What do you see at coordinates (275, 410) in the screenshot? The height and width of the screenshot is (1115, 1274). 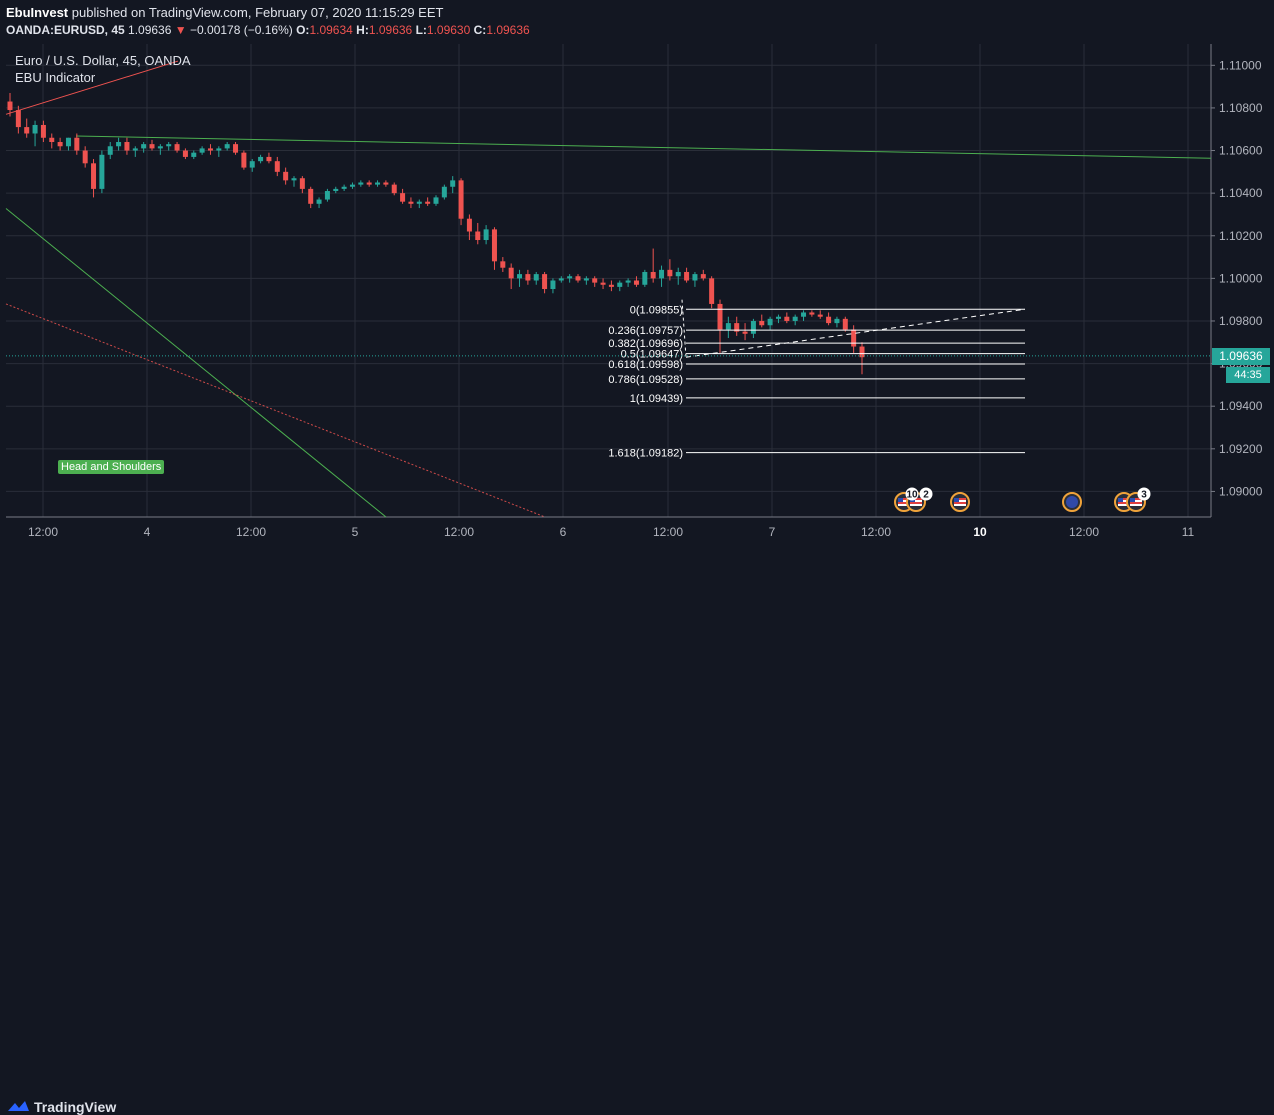 I see `target-dotted-line` at bounding box center [275, 410].